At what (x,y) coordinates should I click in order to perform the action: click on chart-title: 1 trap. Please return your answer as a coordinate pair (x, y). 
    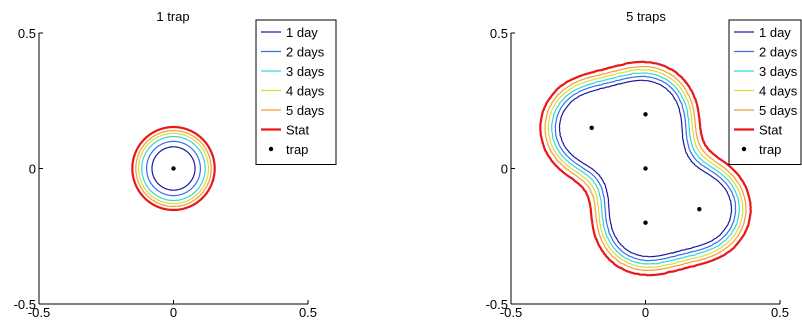
    Looking at the image, I should click on (172, 16).